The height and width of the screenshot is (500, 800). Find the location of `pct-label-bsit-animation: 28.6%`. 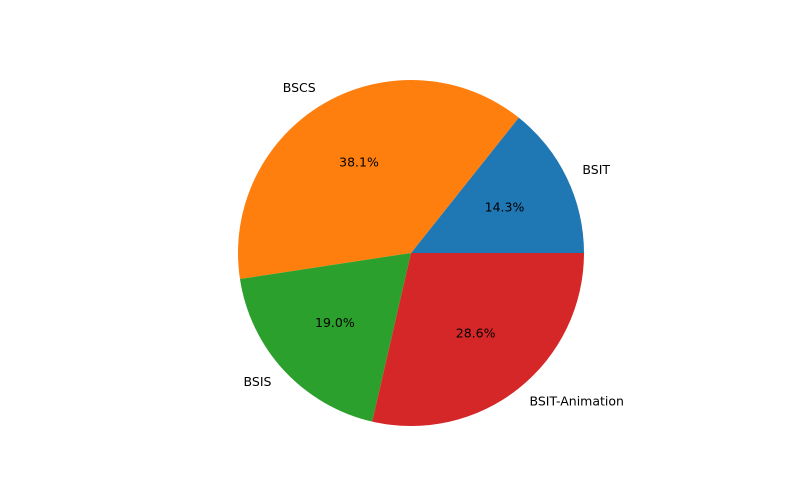

pct-label-bsit-animation: 28.6% is located at coordinates (476, 333).